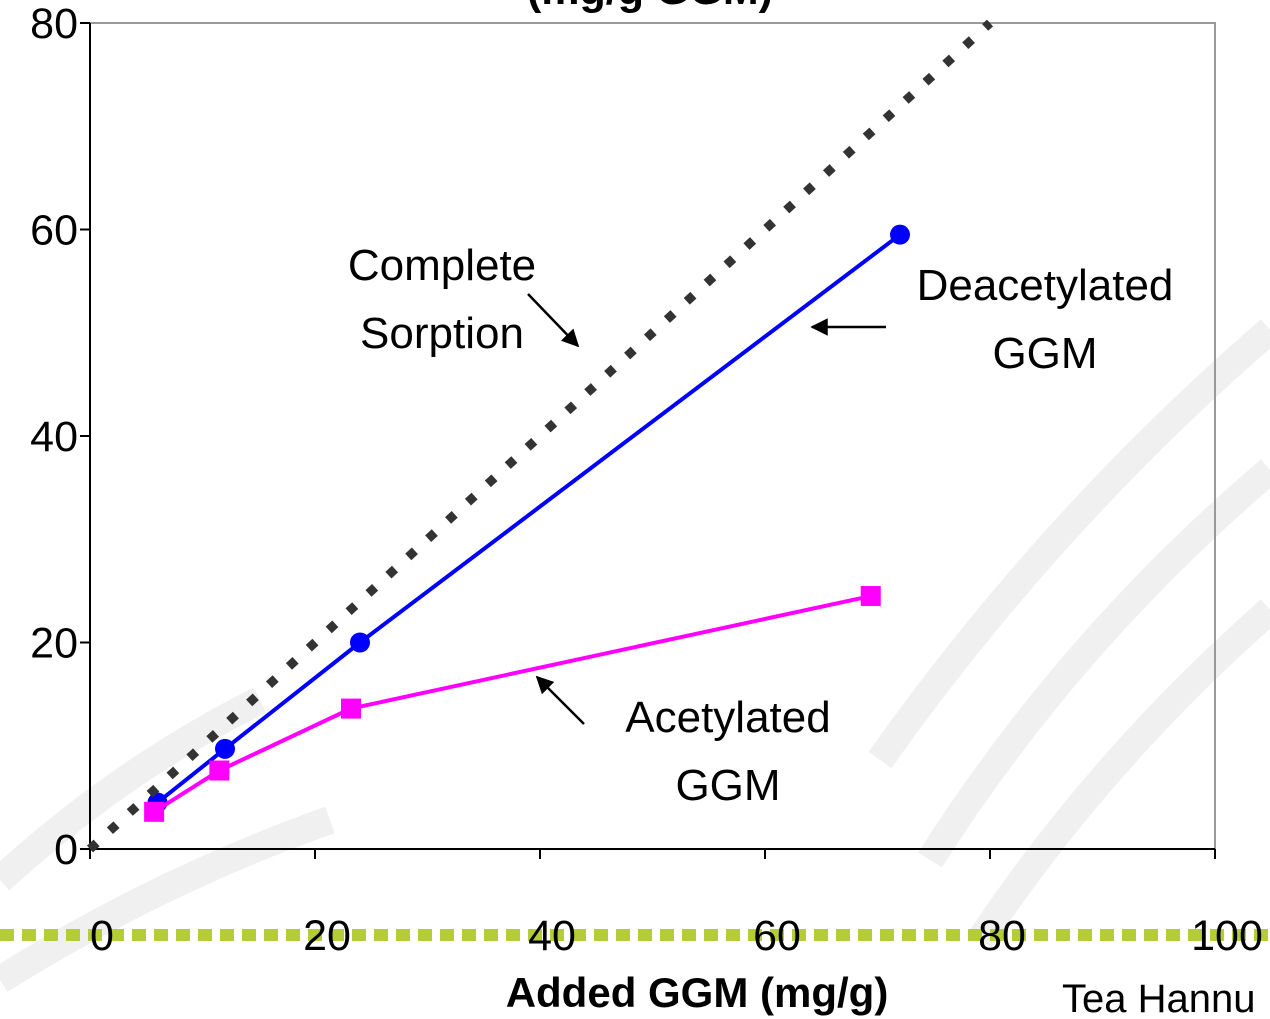  What do you see at coordinates (1002, 936) in the screenshot?
I see `x-tick-label: 80` at bounding box center [1002, 936].